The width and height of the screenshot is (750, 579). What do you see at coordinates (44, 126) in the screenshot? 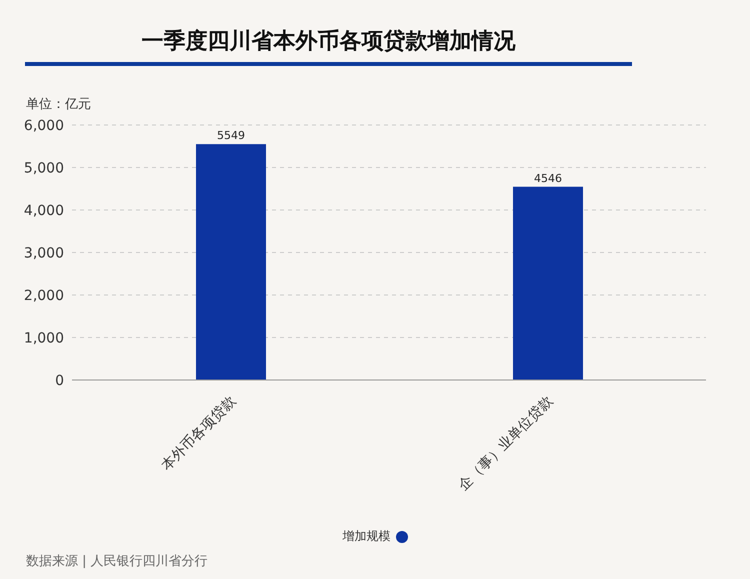
I see `y-tick-label: 6,000` at bounding box center [44, 126].